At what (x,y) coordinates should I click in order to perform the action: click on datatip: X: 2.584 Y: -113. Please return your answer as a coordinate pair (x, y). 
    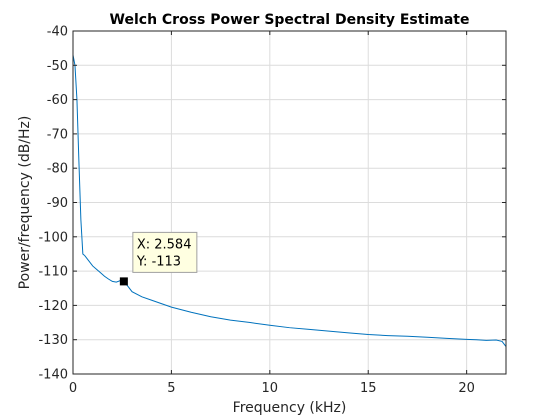
    Looking at the image, I should click on (158, 258).